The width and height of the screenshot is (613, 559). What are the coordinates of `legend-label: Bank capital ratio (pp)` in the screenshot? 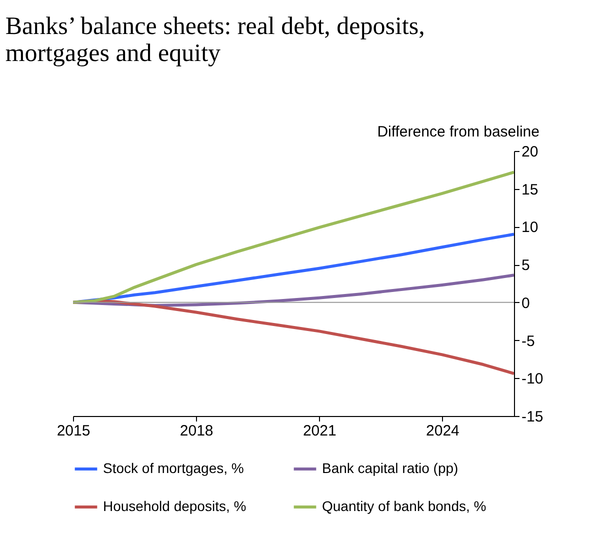 It's located at (390, 468).